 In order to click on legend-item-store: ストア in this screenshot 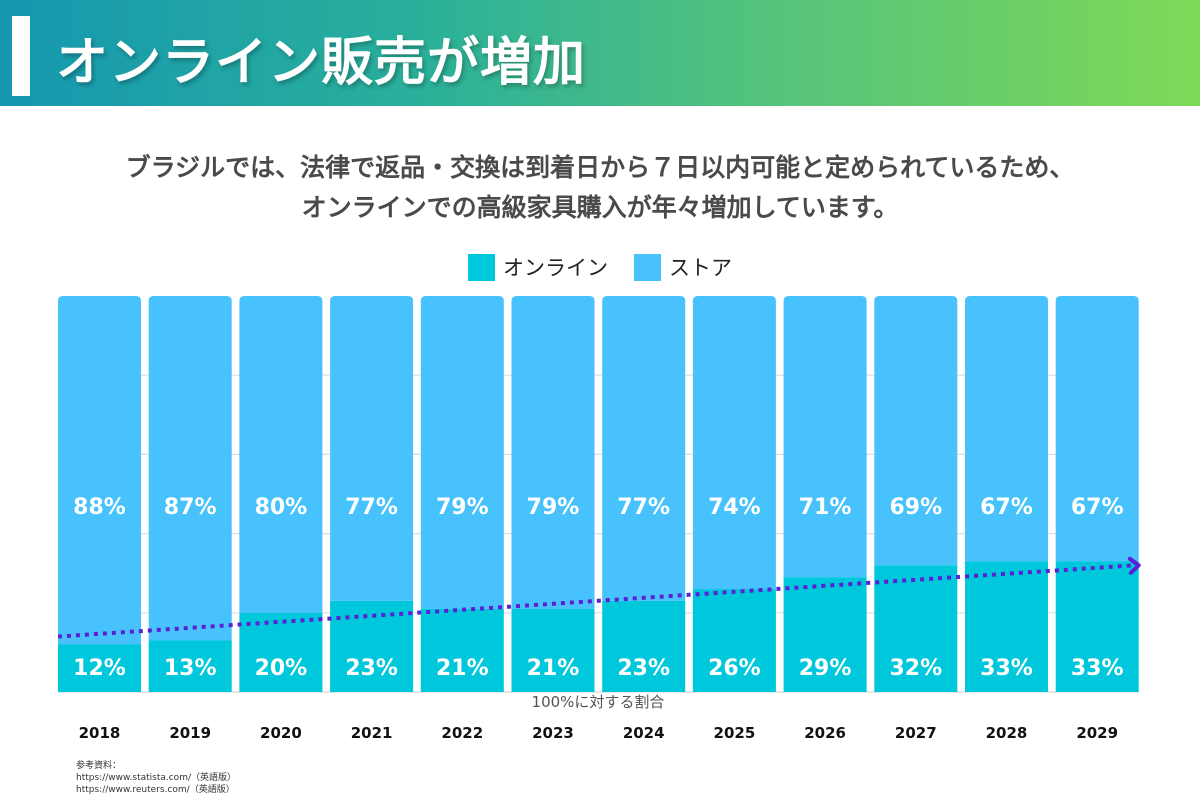, I will do `click(683, 267)`.